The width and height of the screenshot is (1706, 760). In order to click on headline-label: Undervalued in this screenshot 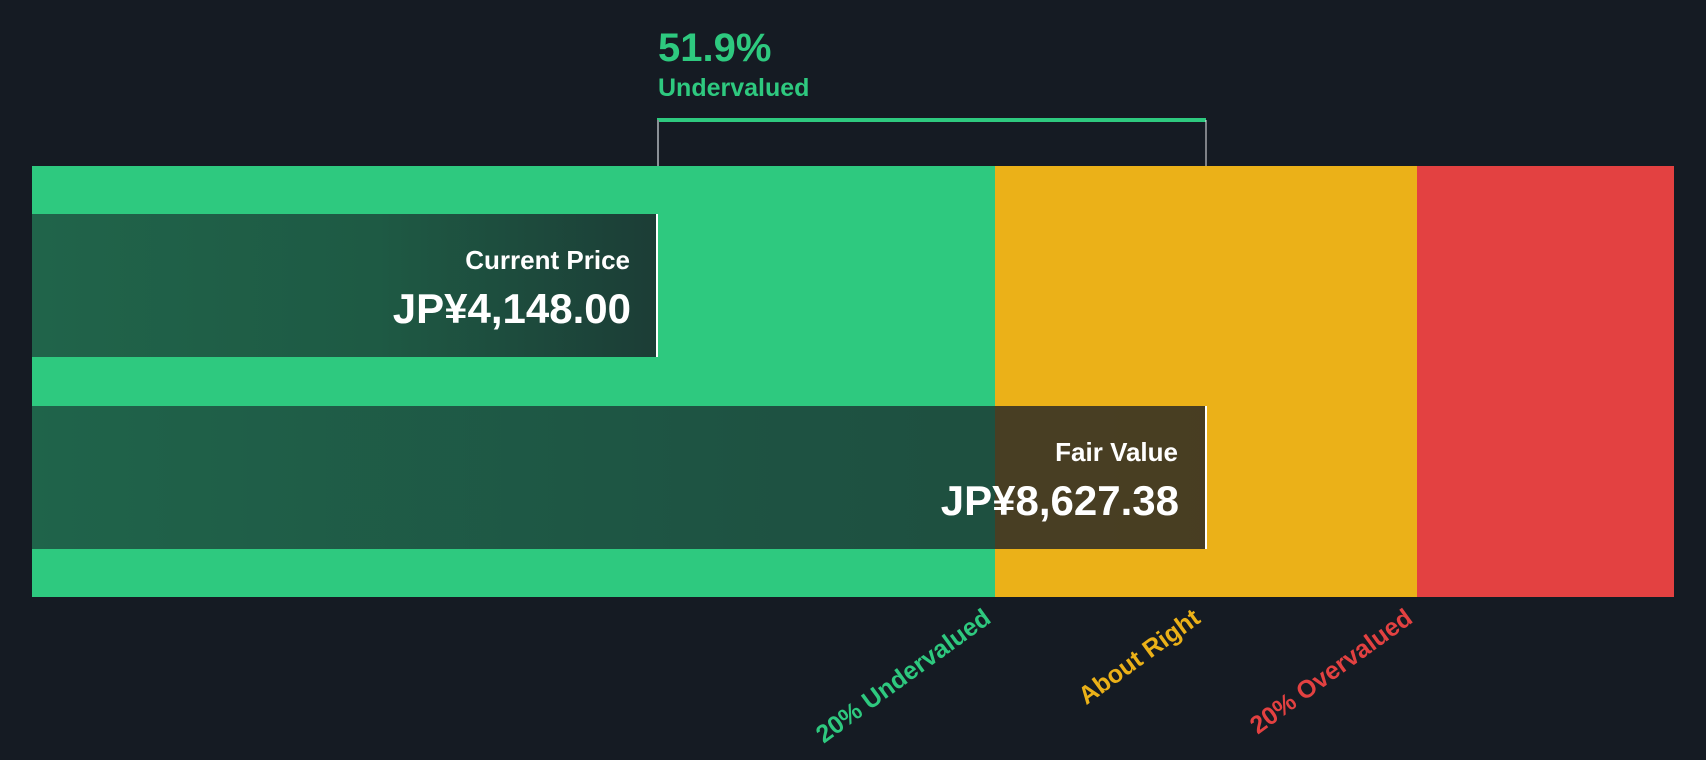, I will do `click(734, 88)`.